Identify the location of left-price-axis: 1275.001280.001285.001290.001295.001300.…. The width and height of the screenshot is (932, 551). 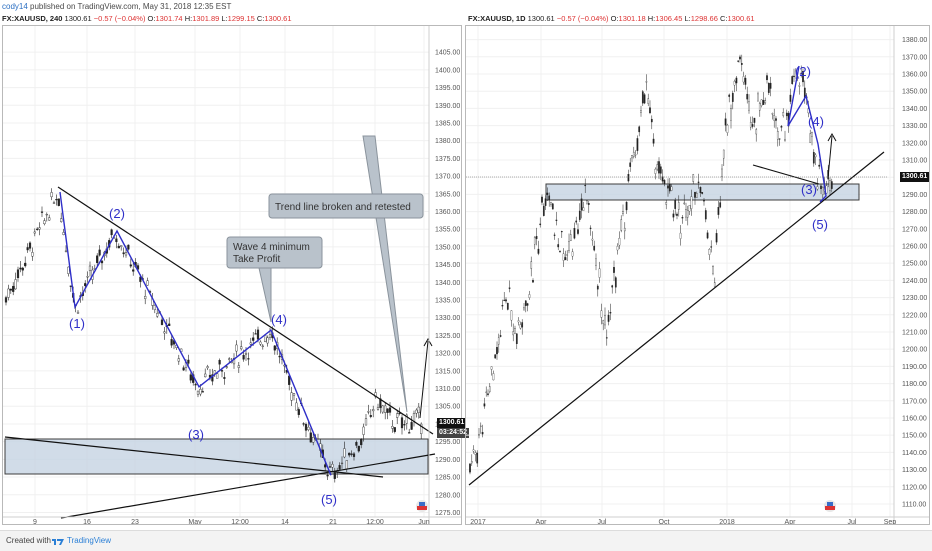
(444, 275).